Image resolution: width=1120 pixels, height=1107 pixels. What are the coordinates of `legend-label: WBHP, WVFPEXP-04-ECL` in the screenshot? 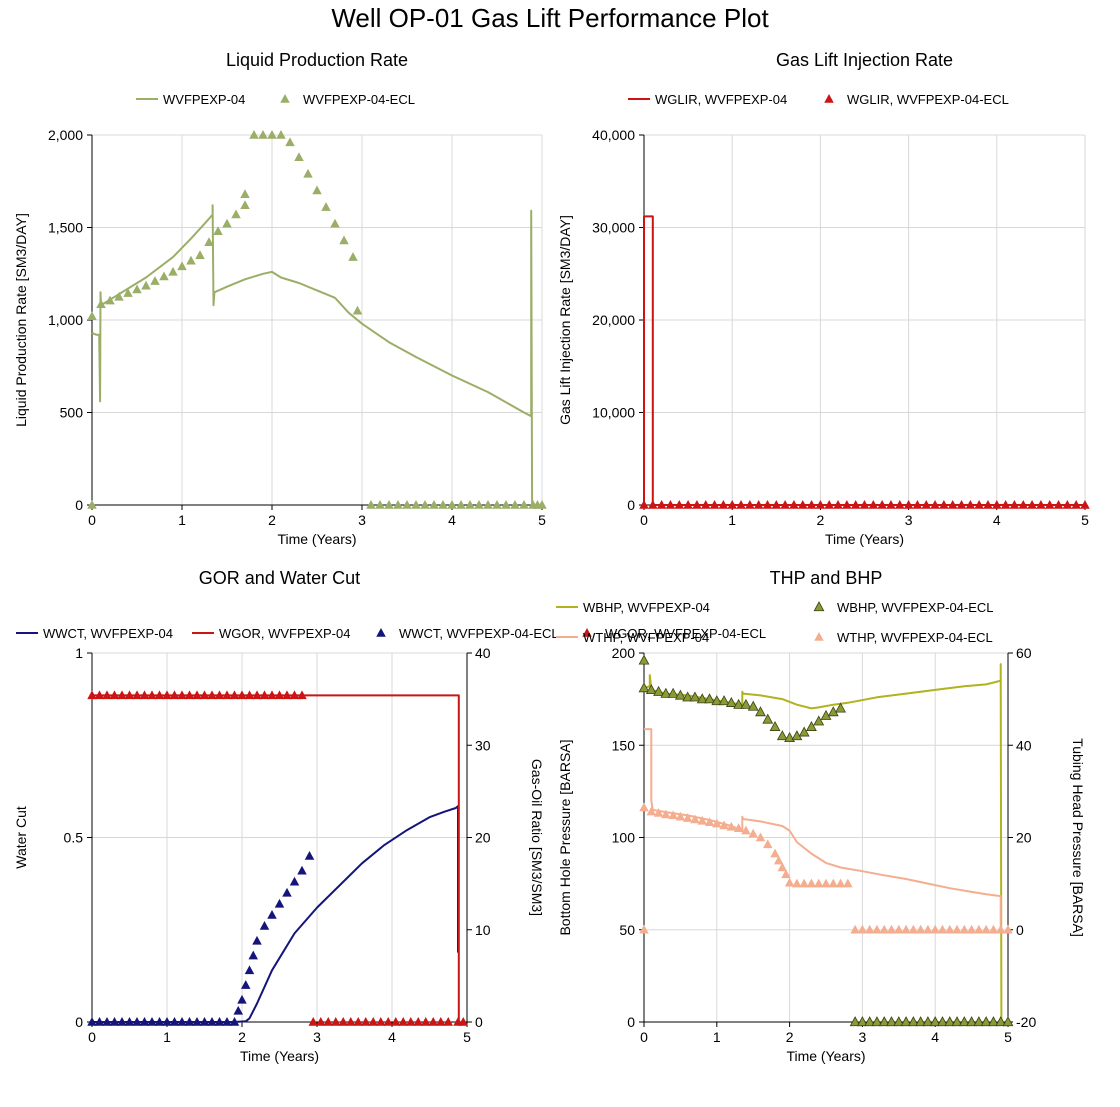 It's located at (915, 607).